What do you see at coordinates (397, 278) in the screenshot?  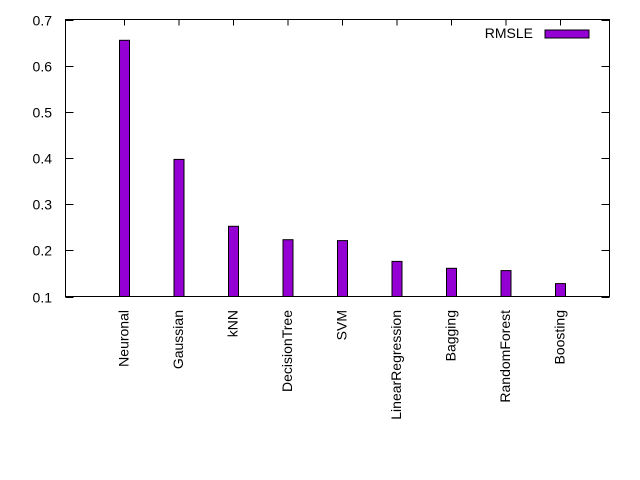 I see `bar-linearregression` at bounding box center [397, 278].